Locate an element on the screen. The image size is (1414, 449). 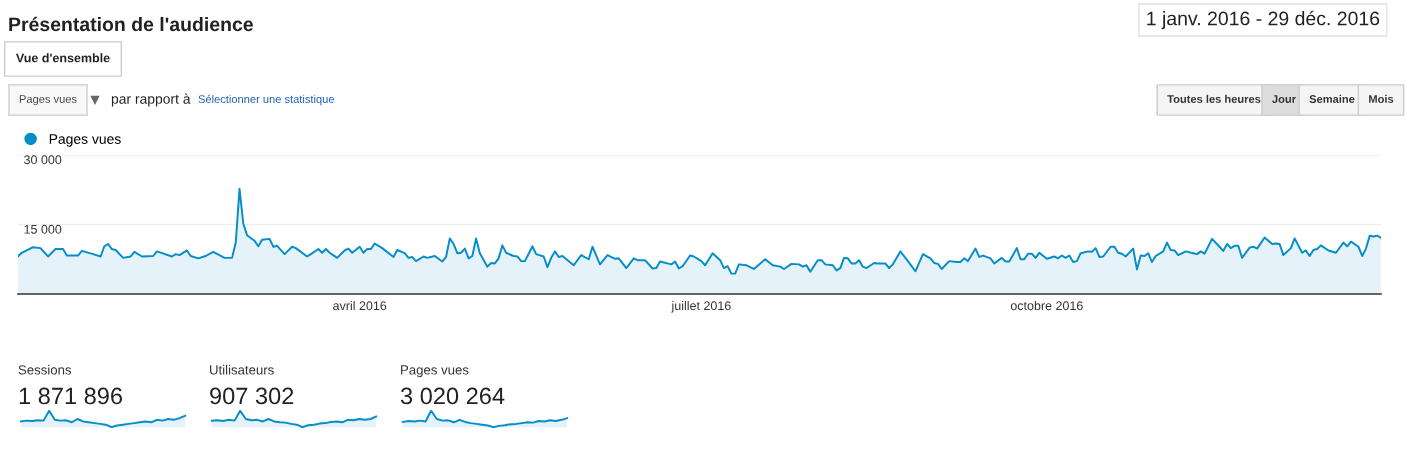
text: 907 302 is located at coordinates (252, 396).